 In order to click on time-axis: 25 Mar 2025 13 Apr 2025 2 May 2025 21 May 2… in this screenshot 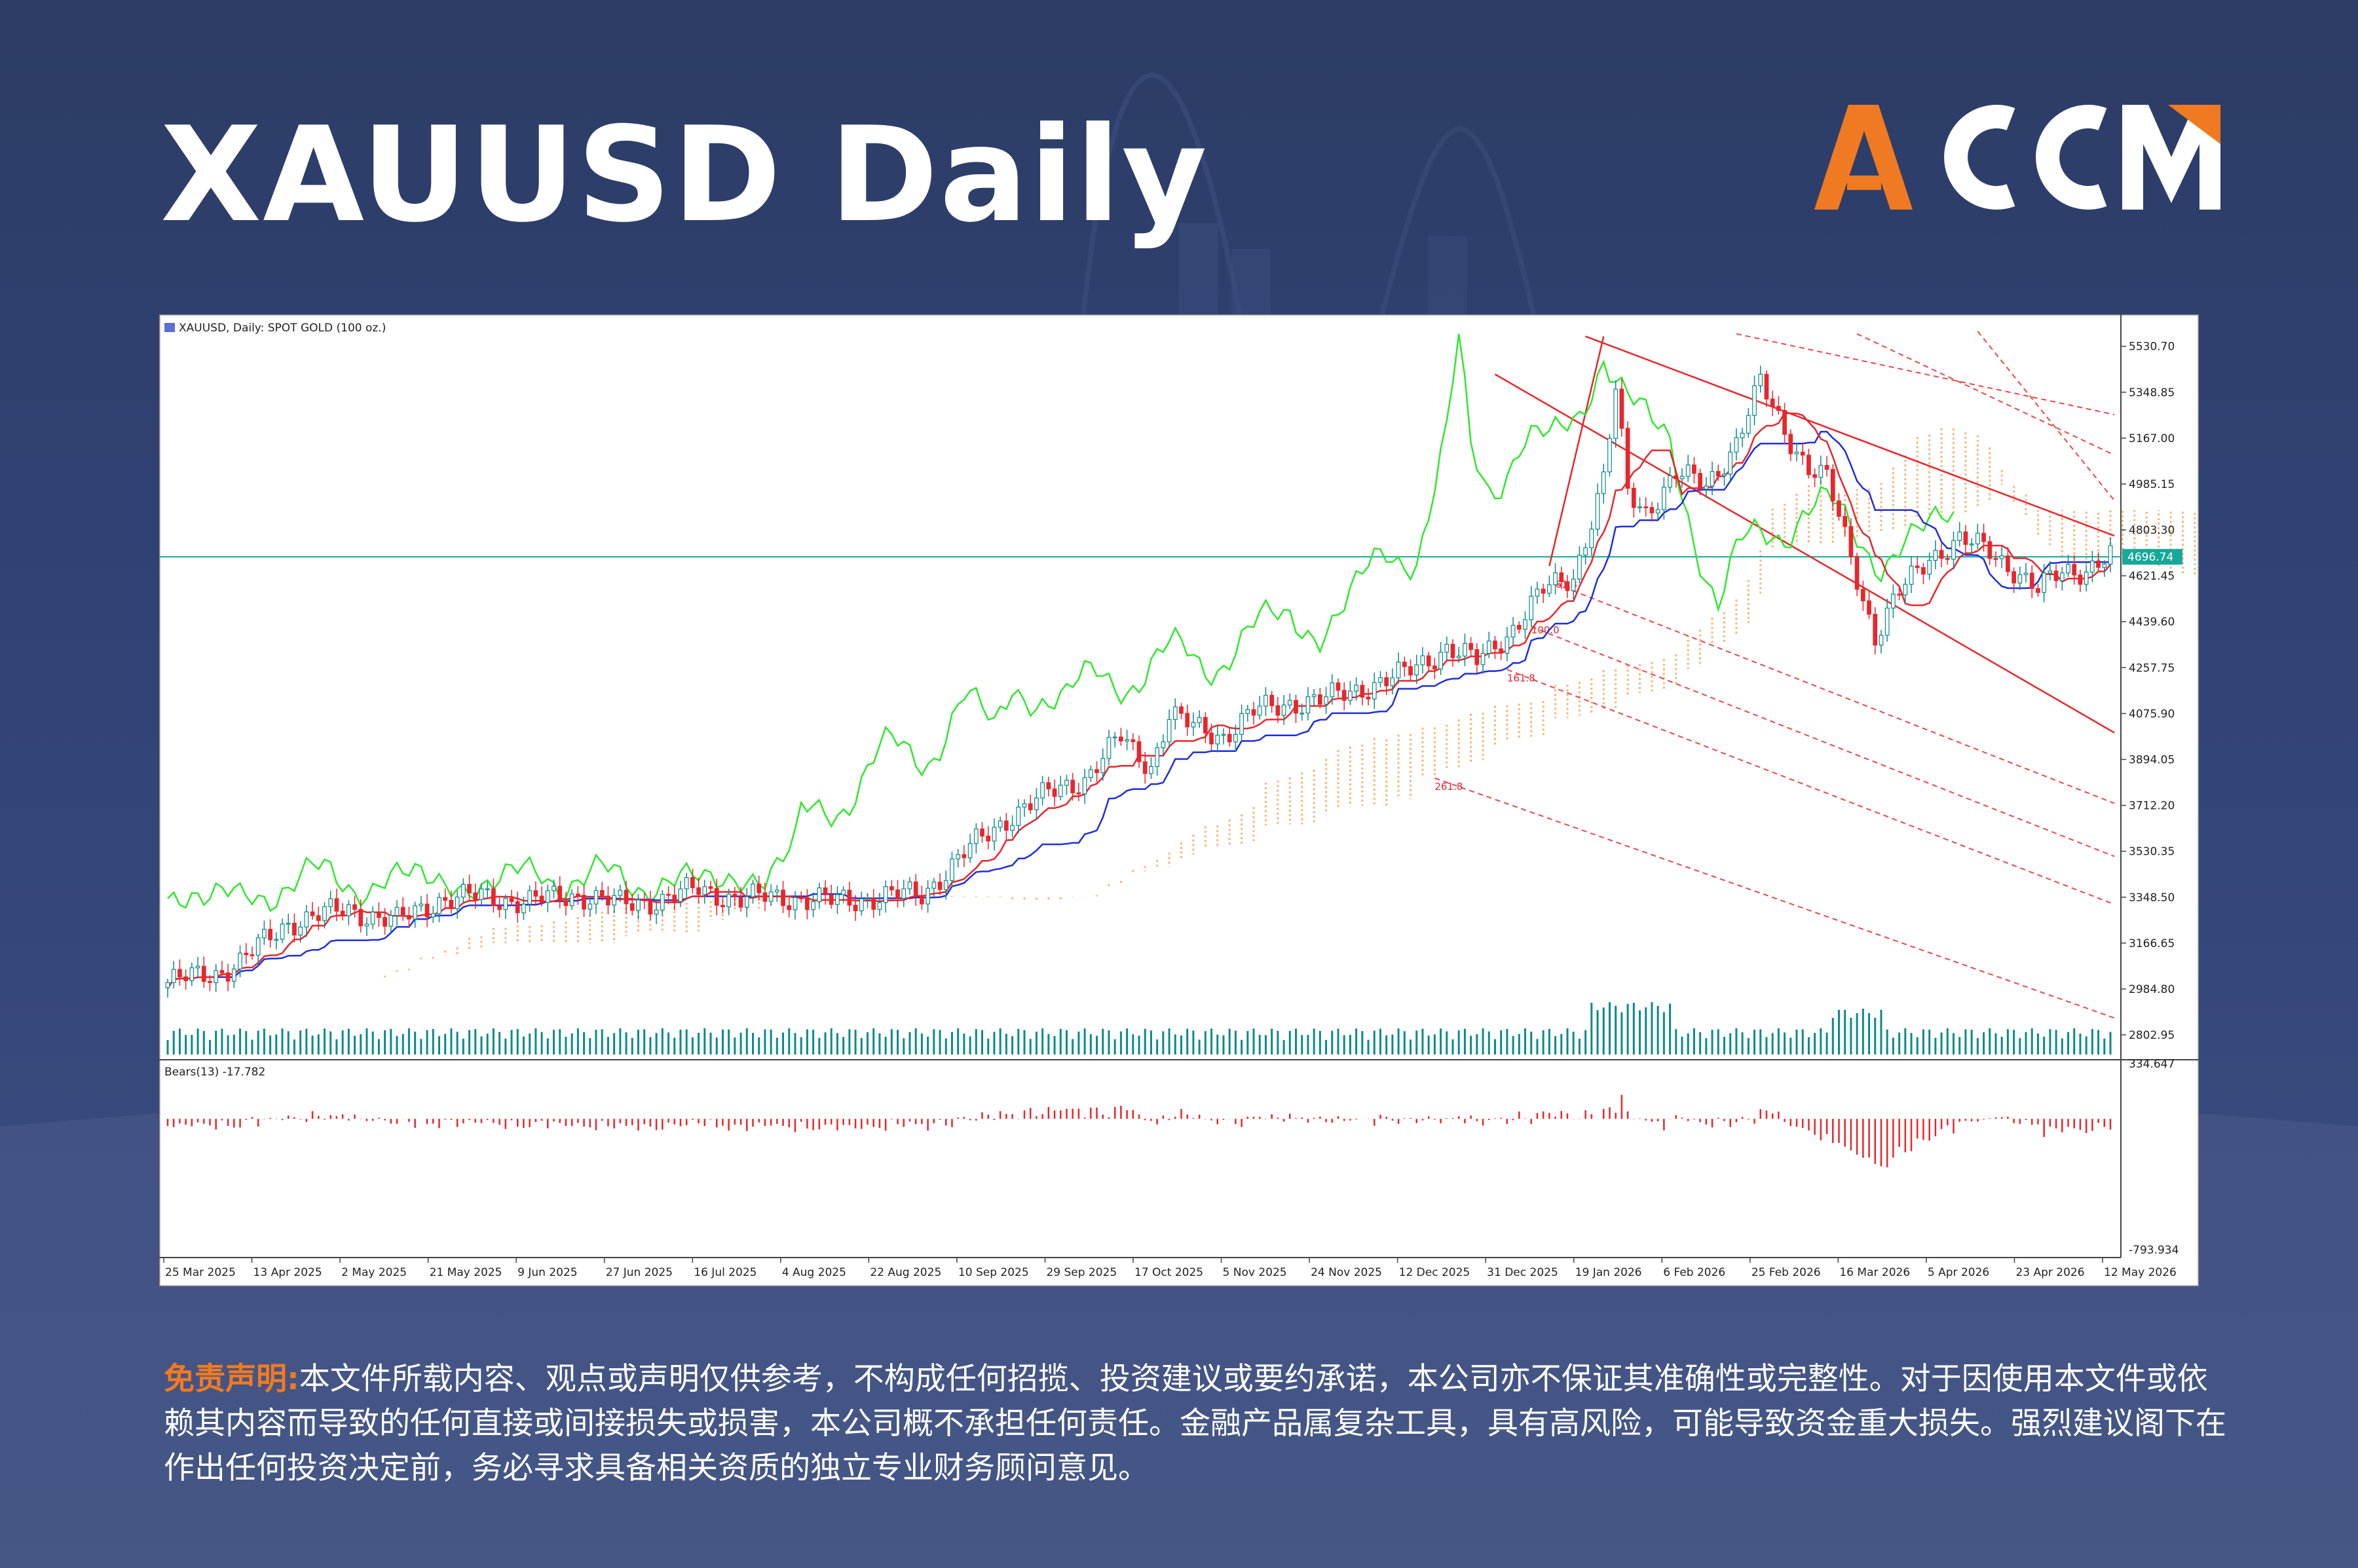, I will do `click(1170, 1268)`.